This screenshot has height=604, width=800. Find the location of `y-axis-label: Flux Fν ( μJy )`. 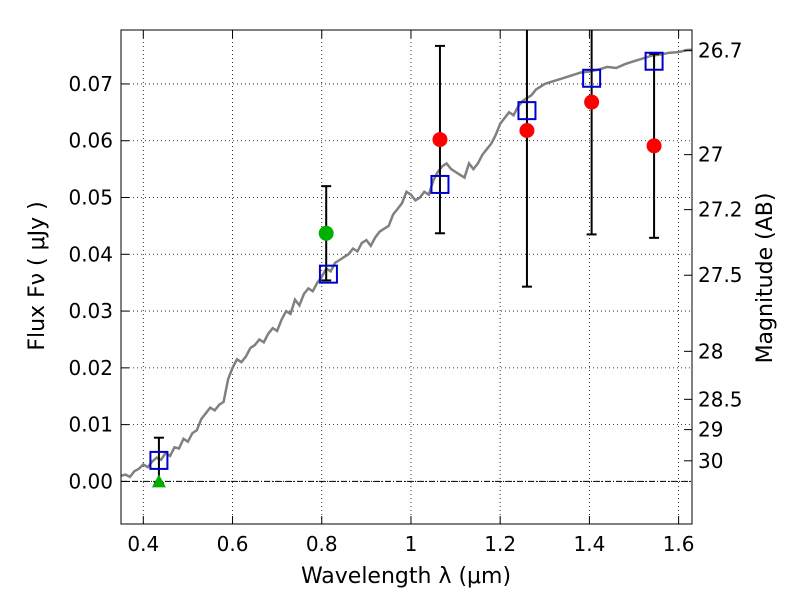

y-axis-label: Flux Fν ( μJy ) is located at coordinates (37, 275).